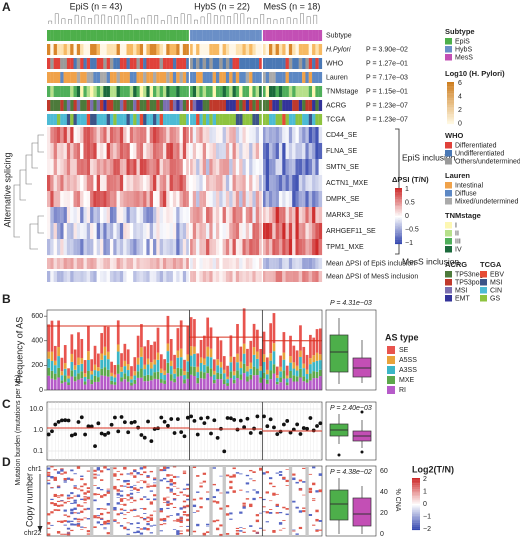  What do you see at coordinates (483, 298) in the screenshot?
I see `legend-swatch` at bounding box center [483, 298].